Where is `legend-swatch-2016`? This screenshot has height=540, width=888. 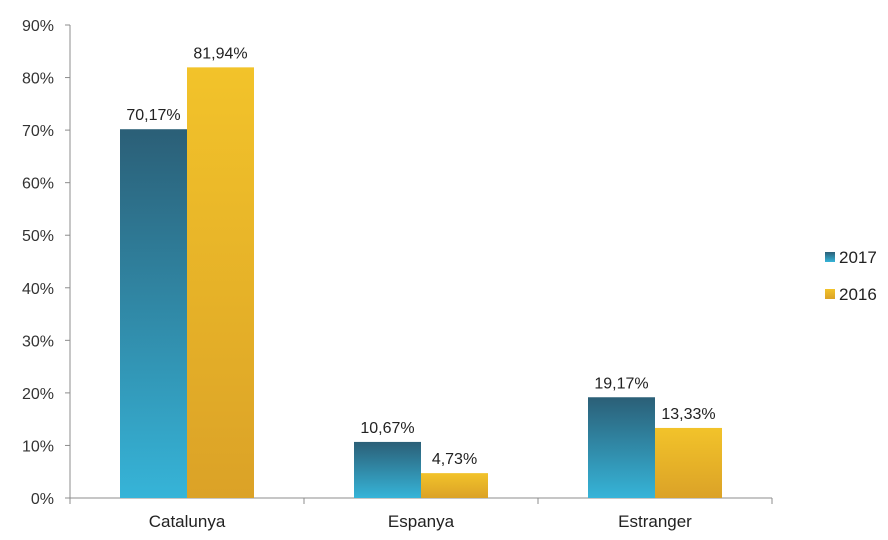
legend-swatch-2016 is located at coordinates (830, 294).